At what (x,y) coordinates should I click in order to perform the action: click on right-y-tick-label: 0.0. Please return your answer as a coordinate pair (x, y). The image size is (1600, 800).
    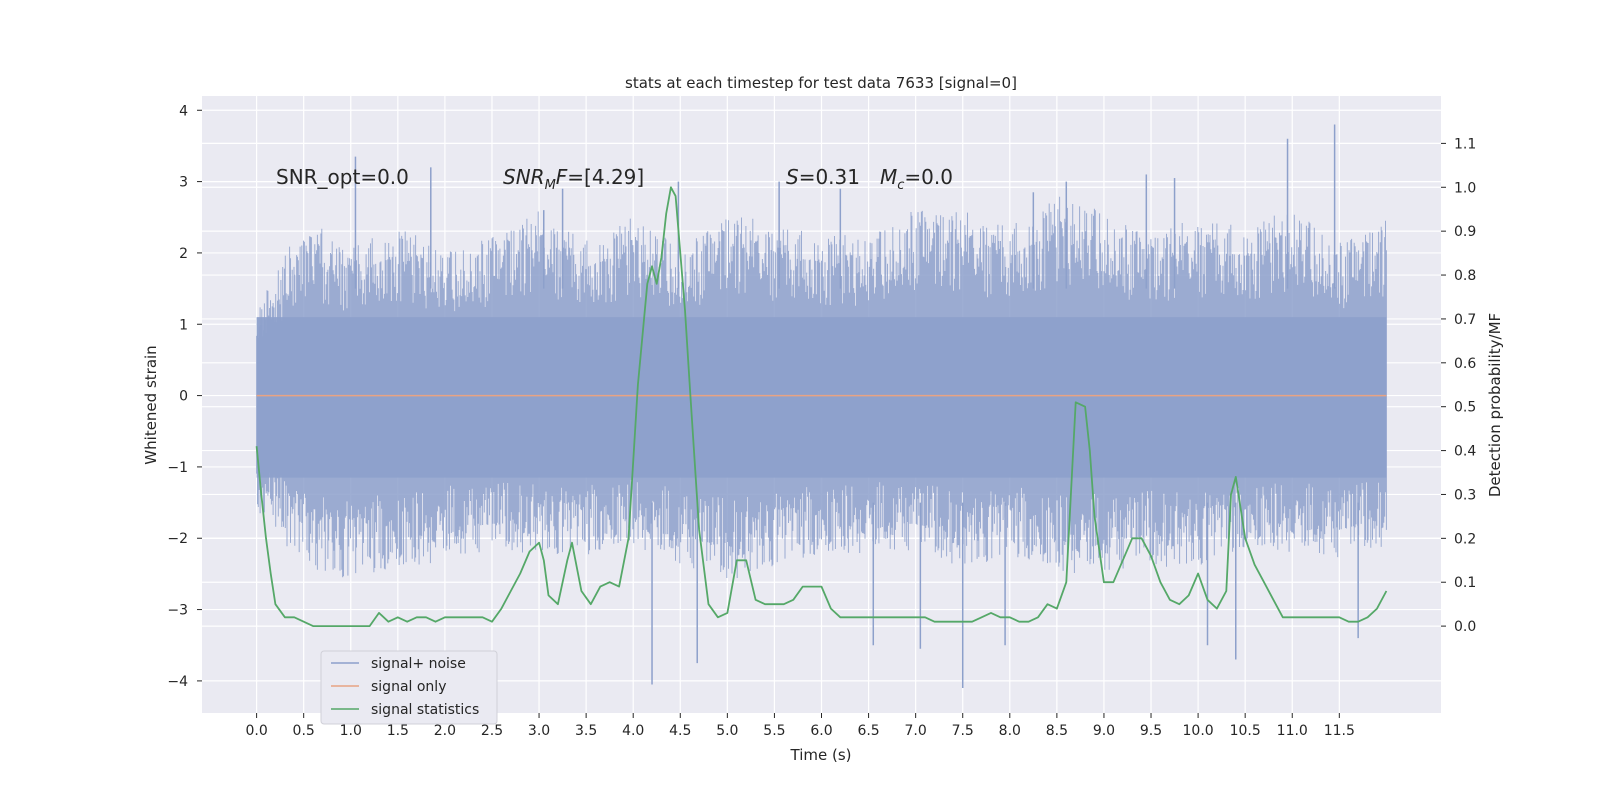
    Looking at the image, I should click on (1465, 627).